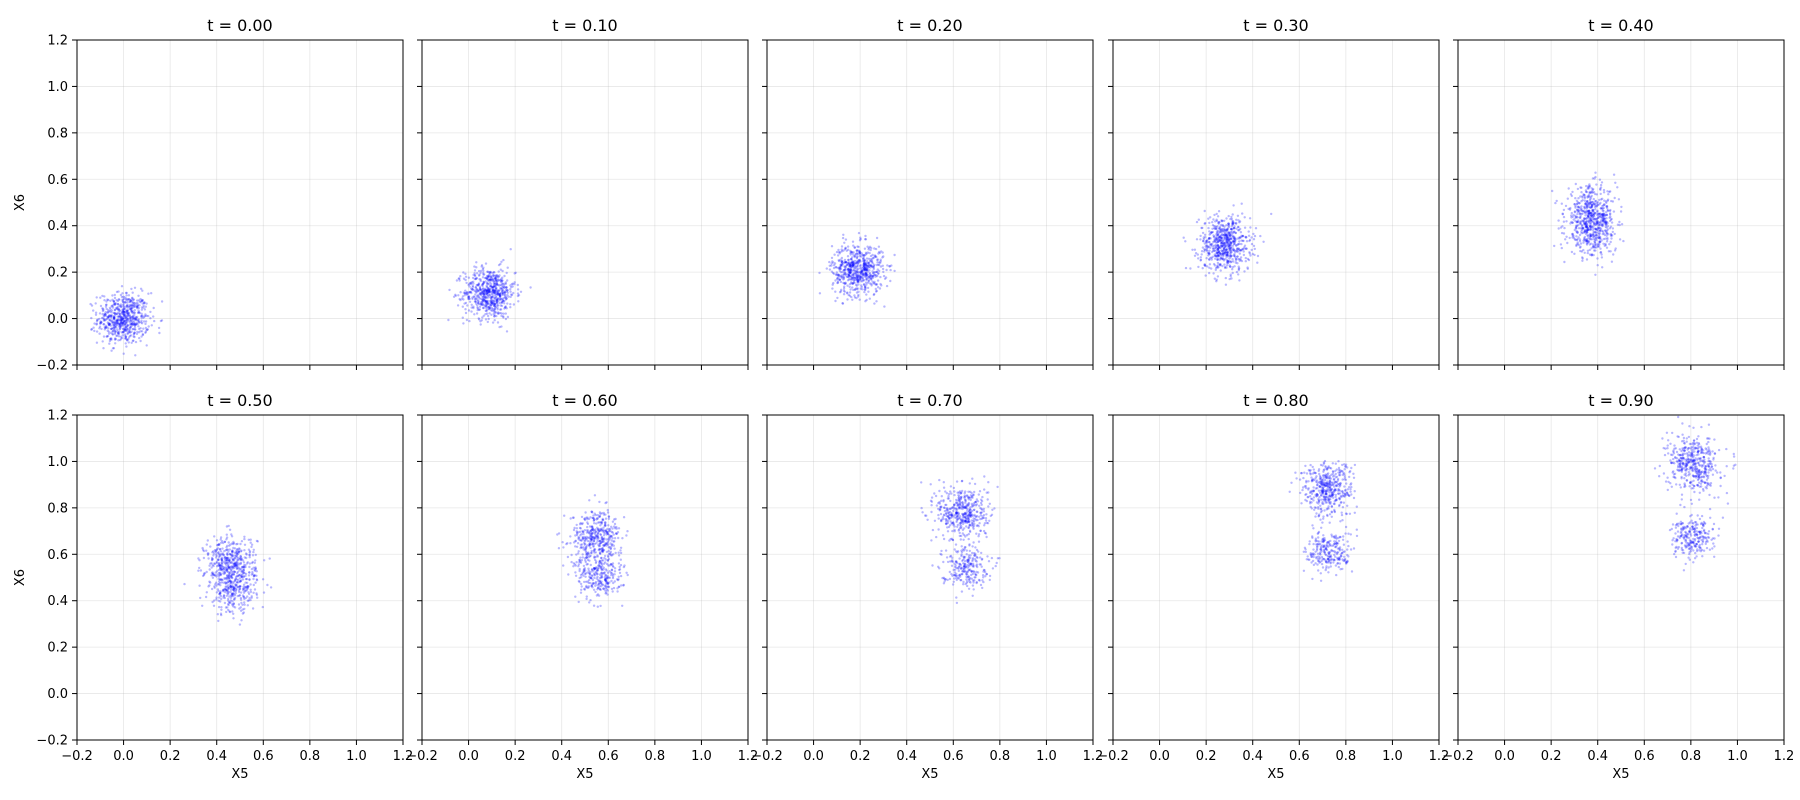 The image size is (1800, 800). What do you see at coordinates (1621, 202) in the screenshot?
I see `axes-frame` at bounding box center [1621, 202].